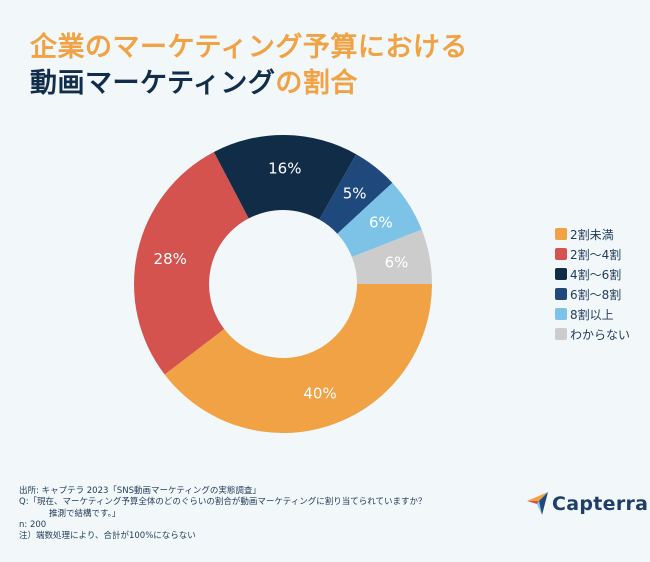 The width and height of the screenshot is (650, 562). Describe the element at coordinates (140, 491) in the screenshot. I see `source-note: 出所: キャプテラ 2023「SNS動画マーケティングの実態調査」` at that location.